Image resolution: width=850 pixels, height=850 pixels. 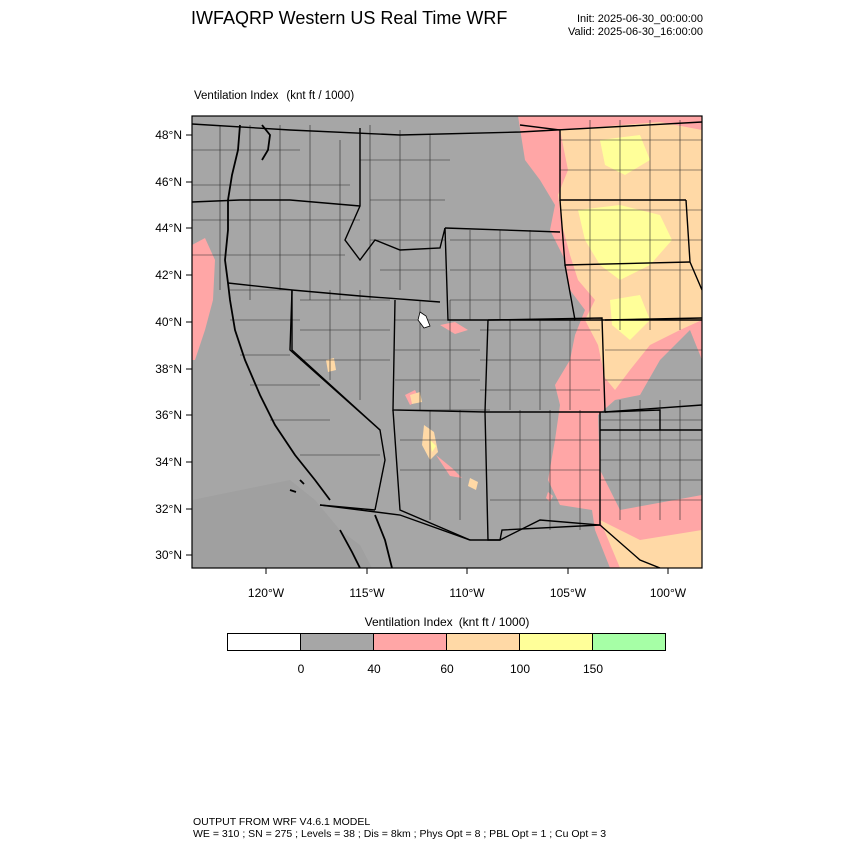 I want to click on lat-label: 40°N, so click(x=168, y=322).